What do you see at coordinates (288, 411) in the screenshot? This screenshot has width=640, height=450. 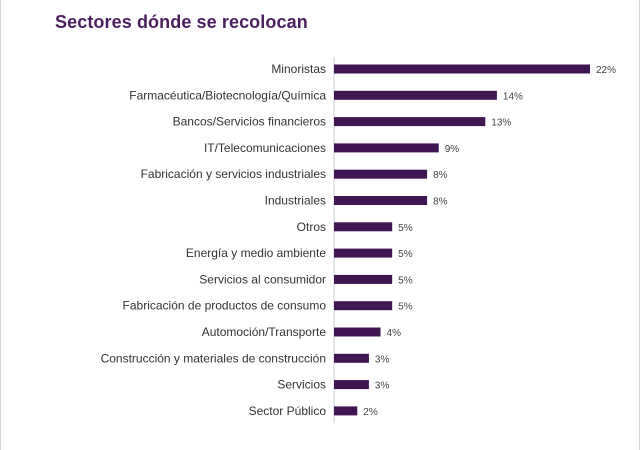 I see `category-label: Sector Público` at bounding box center [288, 411].